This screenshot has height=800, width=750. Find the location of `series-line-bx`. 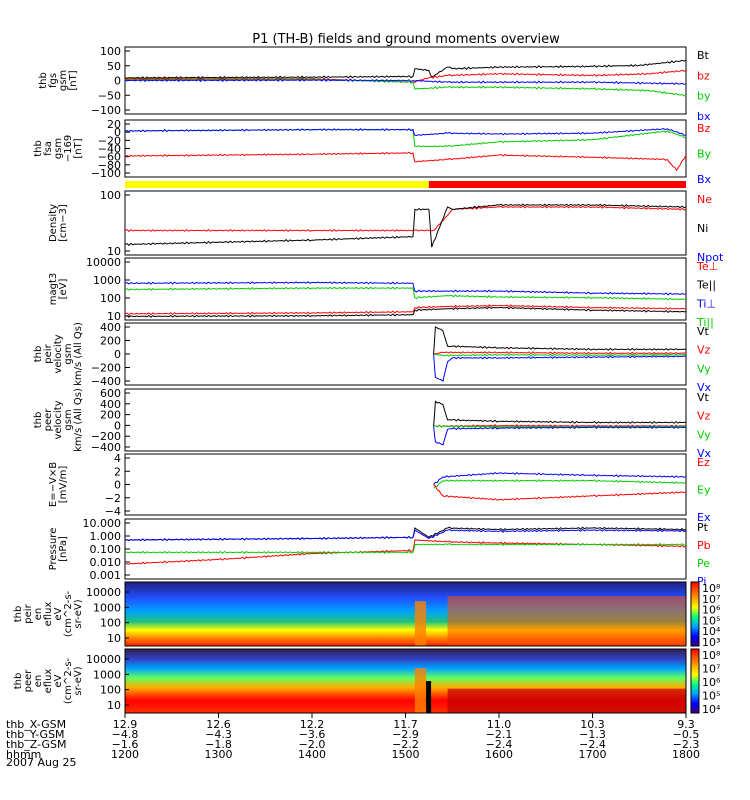

series-line-bx is located at coordinates (405, 82).